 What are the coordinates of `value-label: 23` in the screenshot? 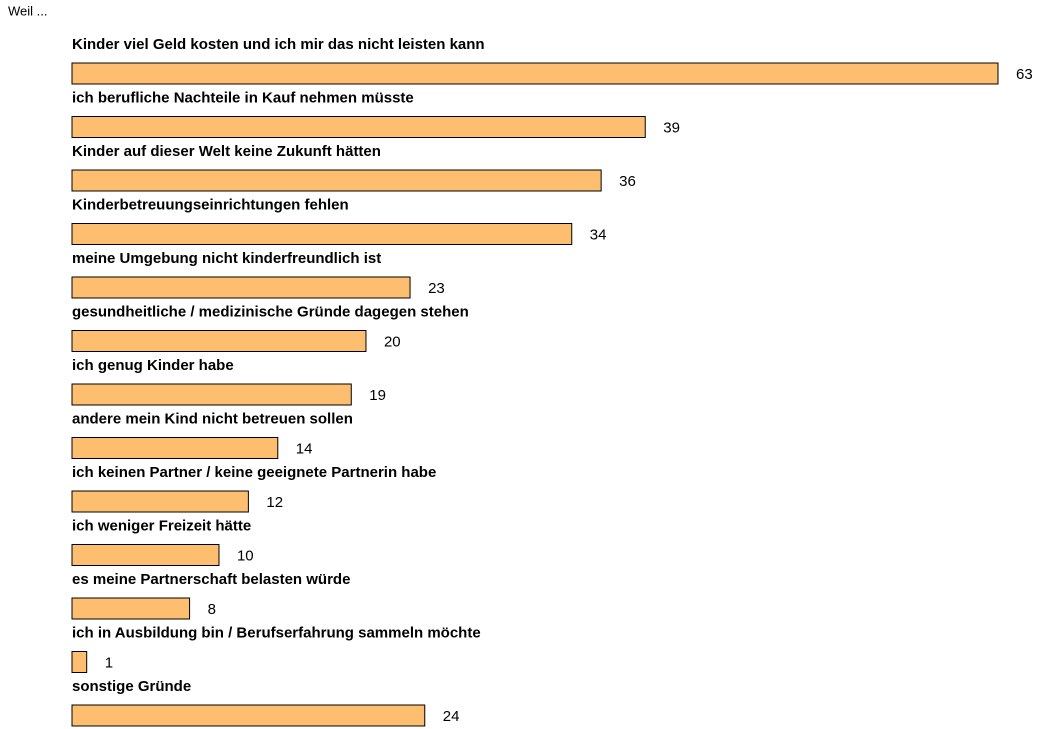 It's located at (436, 288).